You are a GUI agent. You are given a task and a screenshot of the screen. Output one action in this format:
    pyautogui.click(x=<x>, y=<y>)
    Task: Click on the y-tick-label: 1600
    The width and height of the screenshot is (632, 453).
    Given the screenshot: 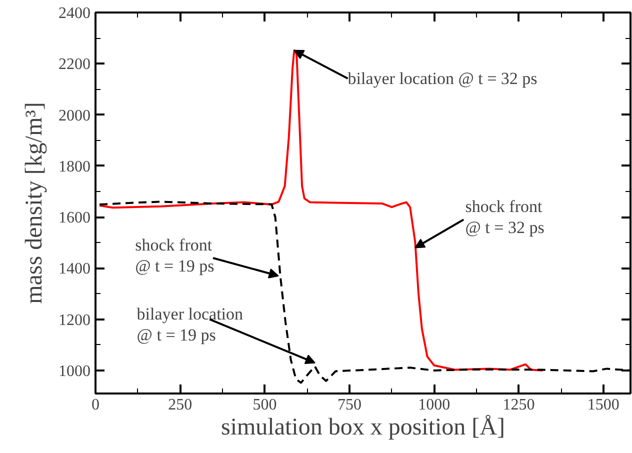 What is the action you would take?
    pyautogui.click(x=74, y=218)
    